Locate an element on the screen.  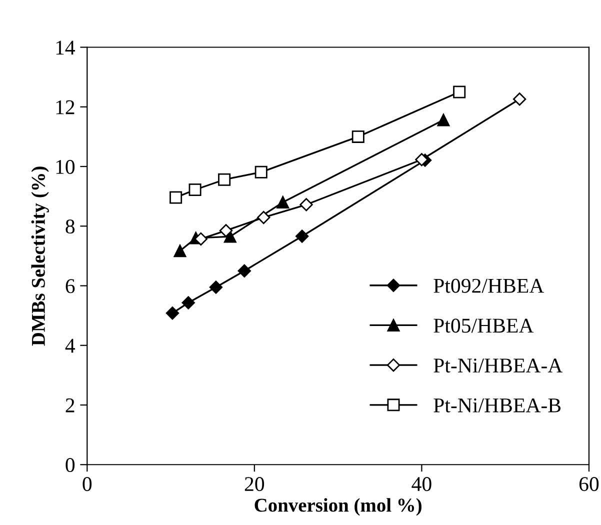
x-tick-label: 40 is located at coordinates (422, 484).